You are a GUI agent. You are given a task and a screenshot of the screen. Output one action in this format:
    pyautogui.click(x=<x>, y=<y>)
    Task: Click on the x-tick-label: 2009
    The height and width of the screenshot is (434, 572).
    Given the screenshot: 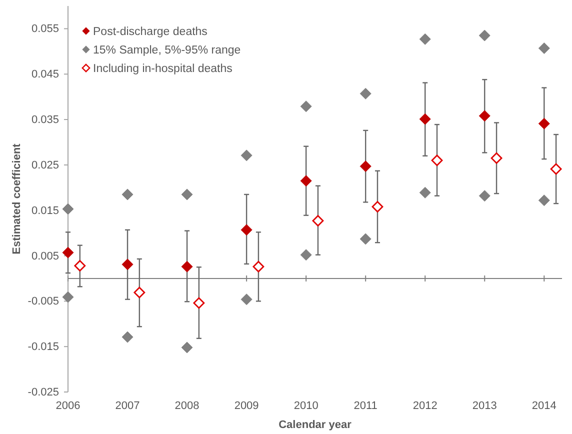 What is the action you would take?
    pyautogui.click(x=246, y=406)
    